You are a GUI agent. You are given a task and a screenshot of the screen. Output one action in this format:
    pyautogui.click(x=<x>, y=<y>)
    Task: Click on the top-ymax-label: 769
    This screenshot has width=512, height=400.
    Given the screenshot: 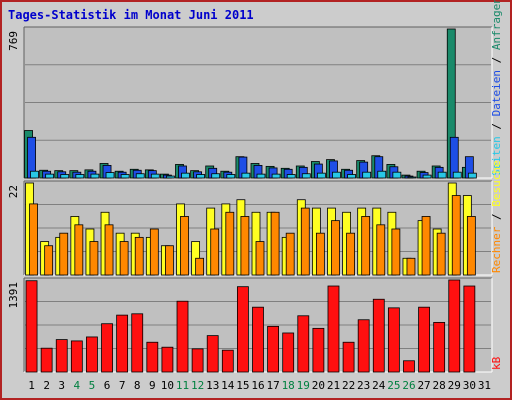 What is the action you would take?
    pyautogui.click(x=13, y=41)
    